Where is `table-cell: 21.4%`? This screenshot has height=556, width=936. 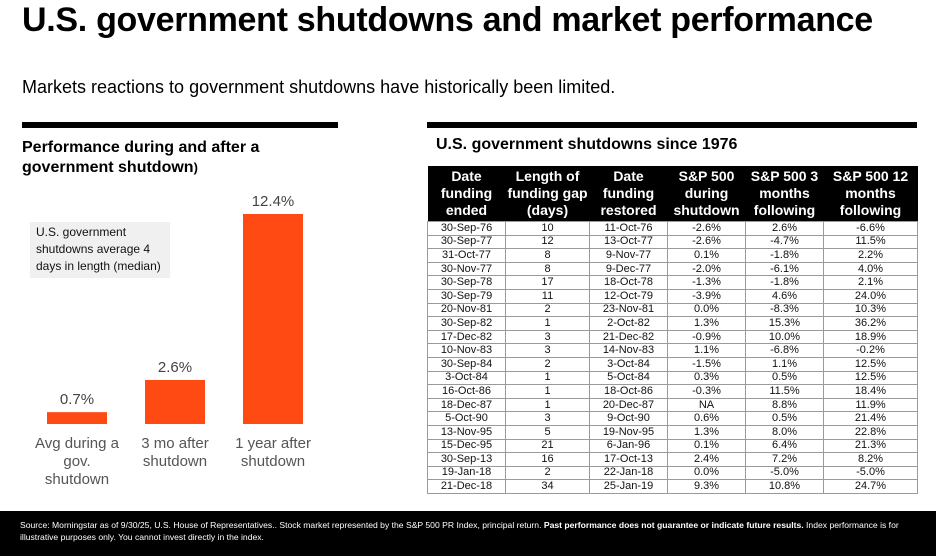
table-cell: 21.4% is located at coordinates (870, 418).